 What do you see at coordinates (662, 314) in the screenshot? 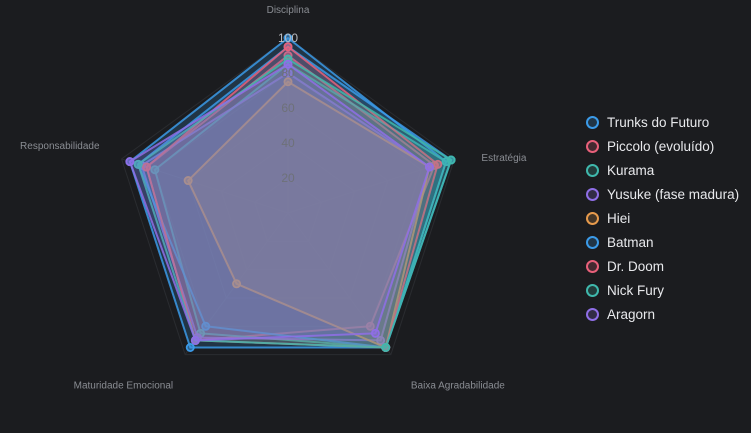
I see `legend-item: Aragorn` at bounding box center [662, 314].